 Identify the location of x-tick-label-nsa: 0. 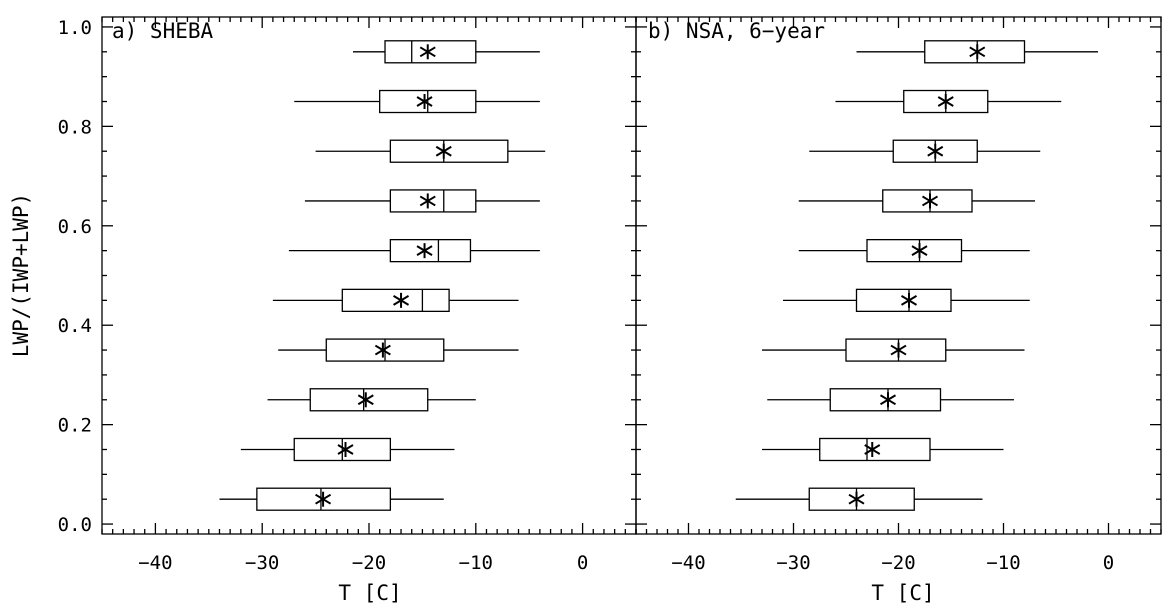
(1108, 563).